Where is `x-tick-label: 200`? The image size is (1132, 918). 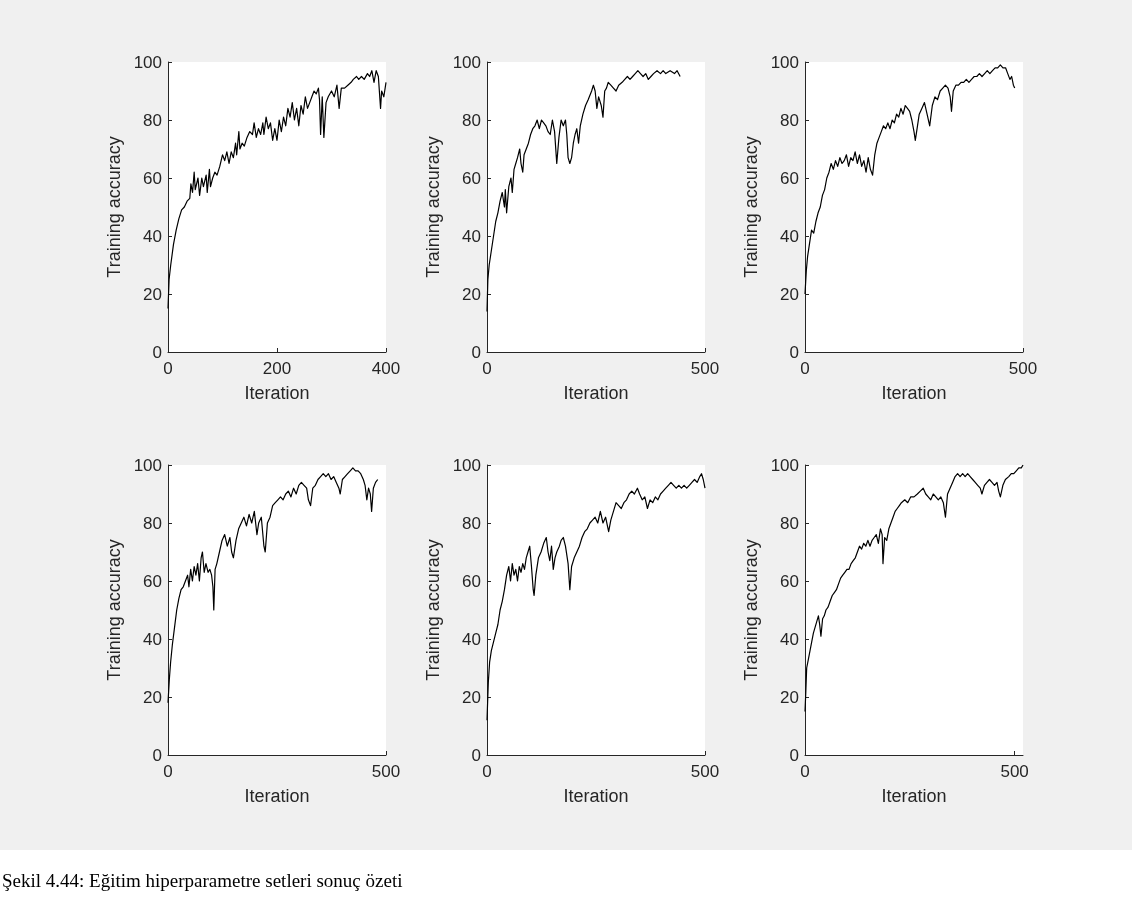
x-tick-label: 200 is located at coordinates (277, 368).